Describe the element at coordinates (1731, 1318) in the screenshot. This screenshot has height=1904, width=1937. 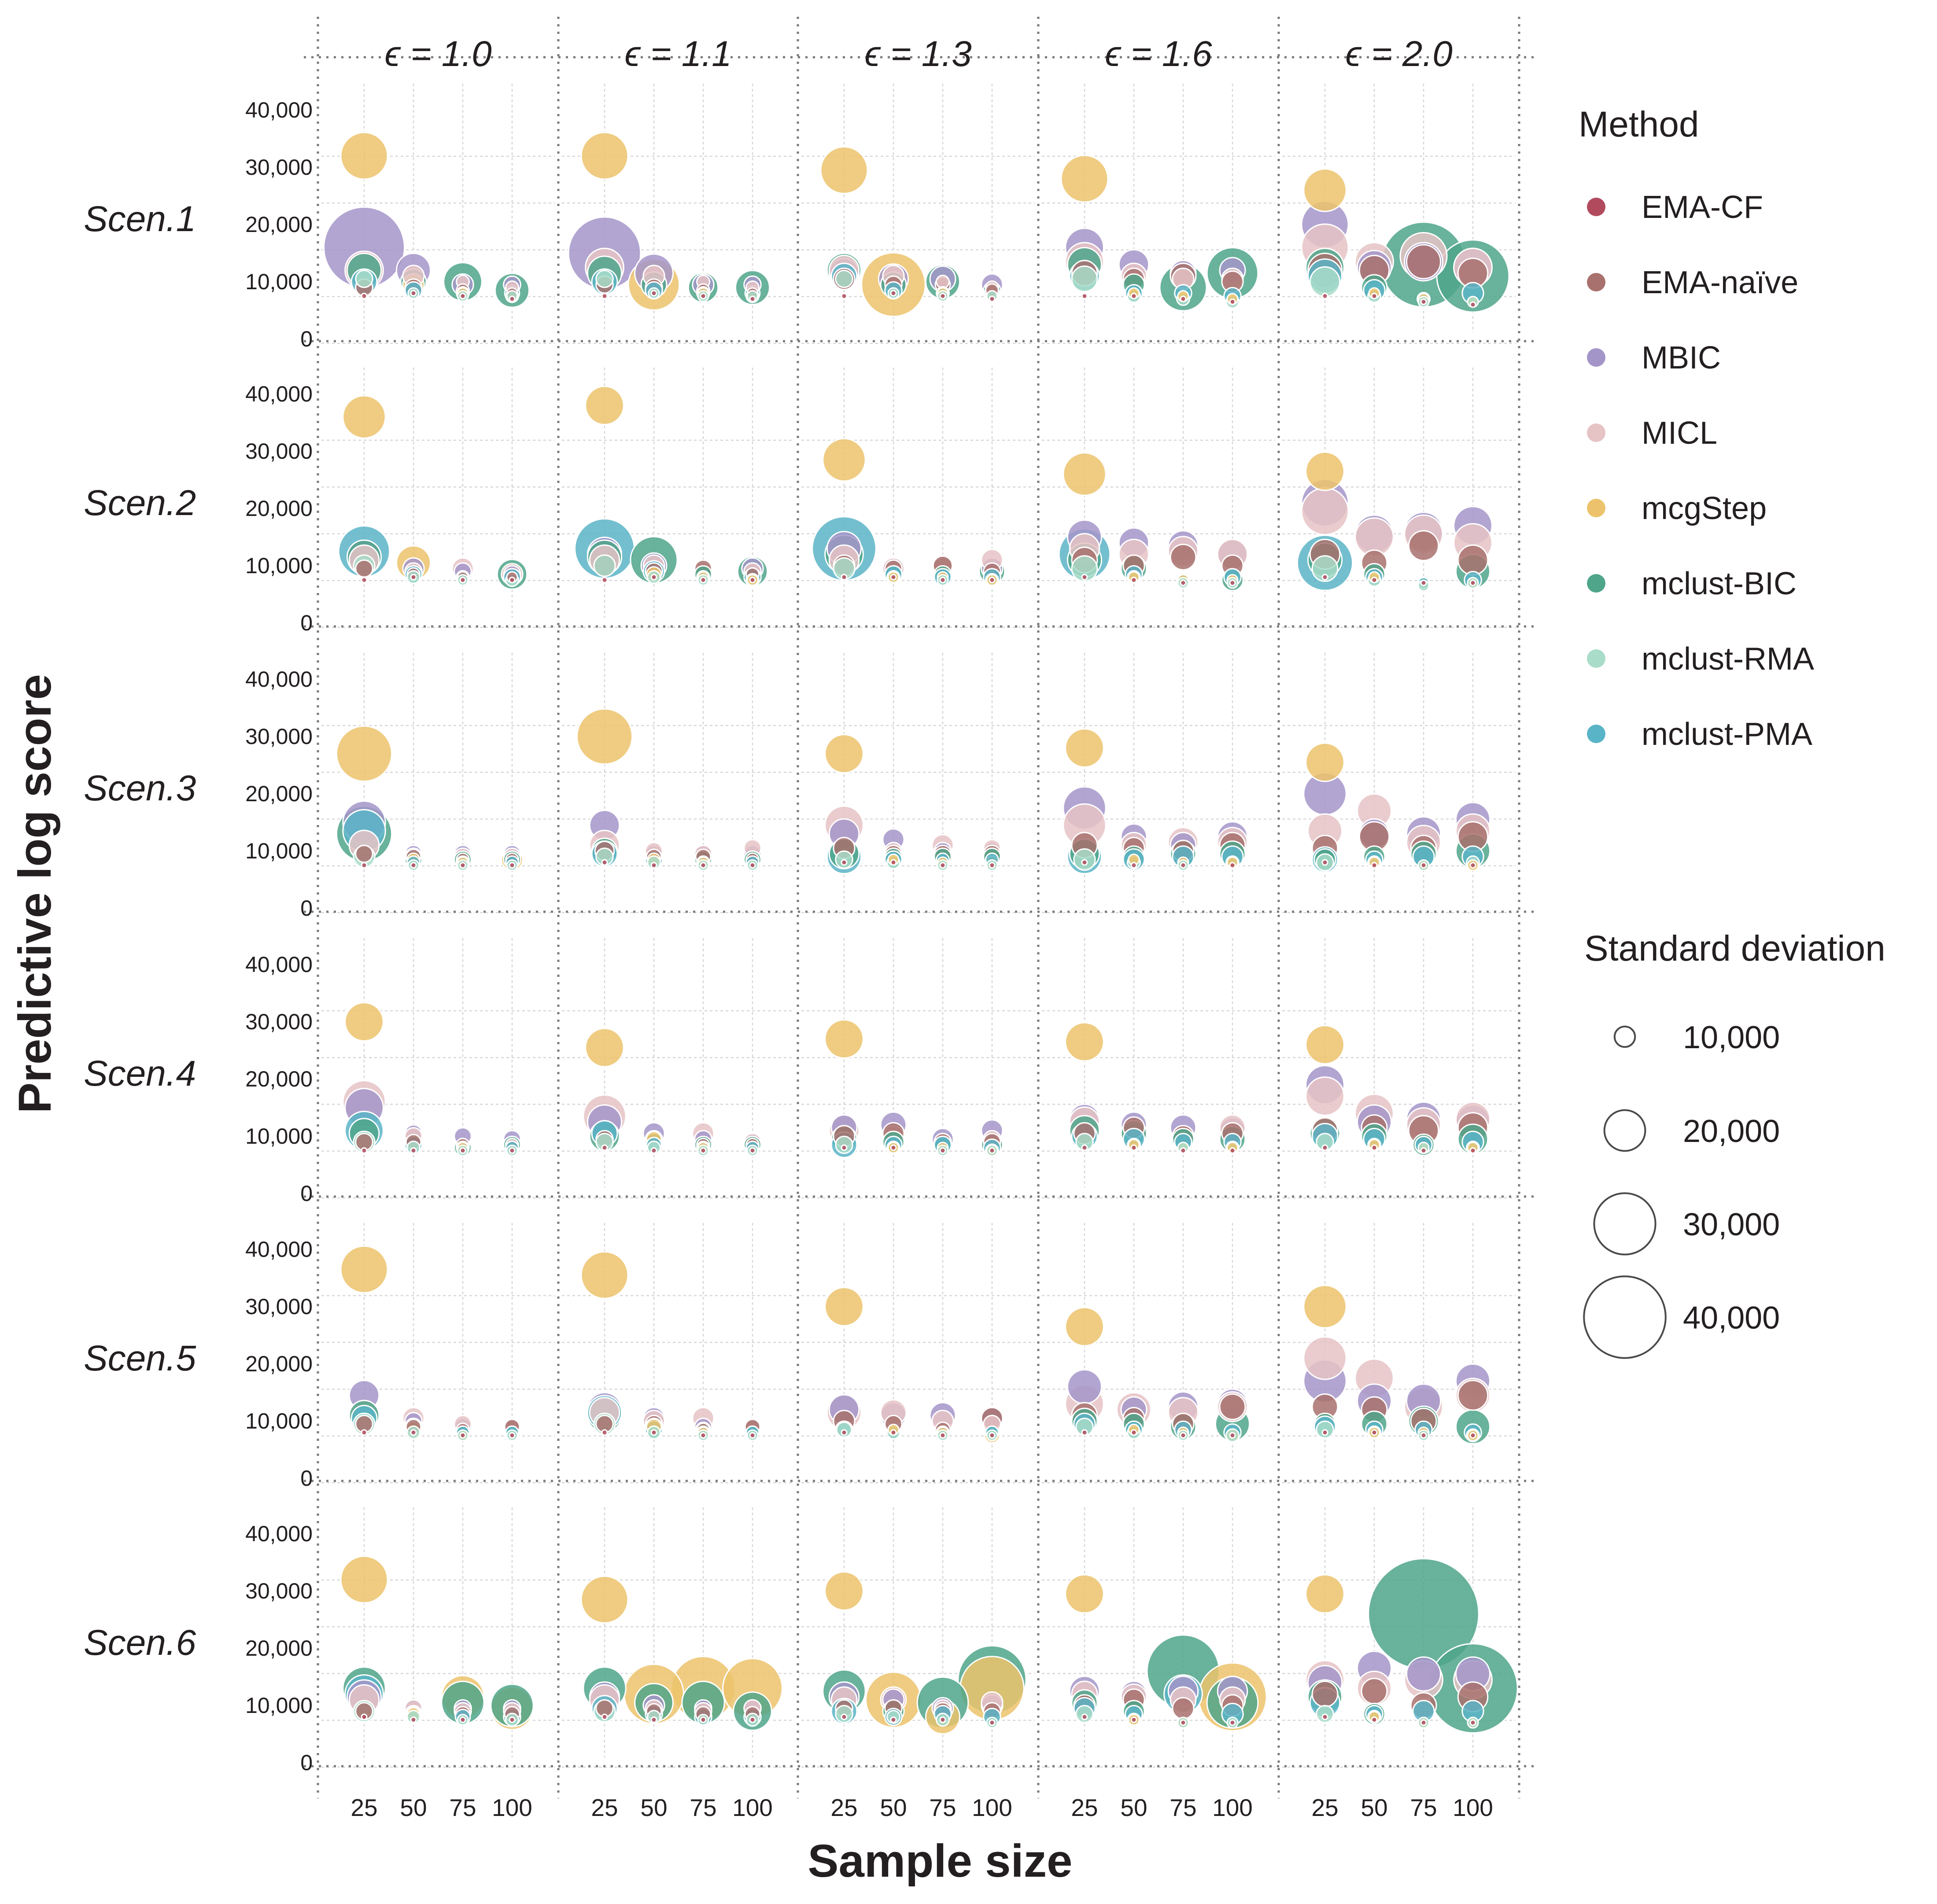
I see `legend-size-label: 40,000` at that location.